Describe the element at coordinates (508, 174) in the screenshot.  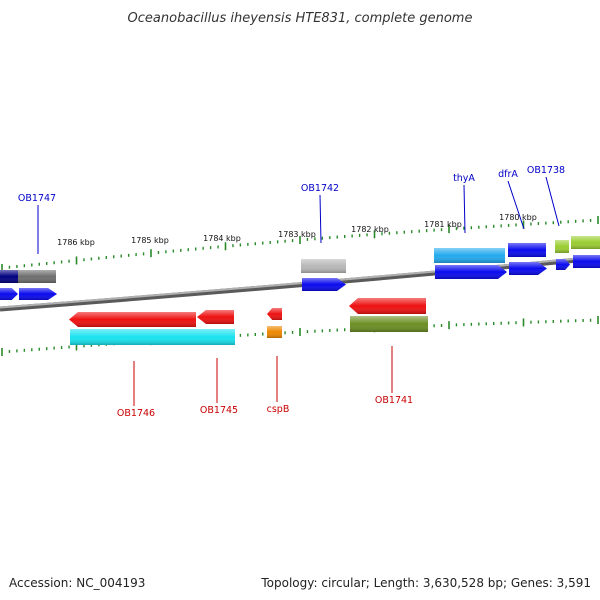
I see `gene-label-dfra: dfrA` at that location.